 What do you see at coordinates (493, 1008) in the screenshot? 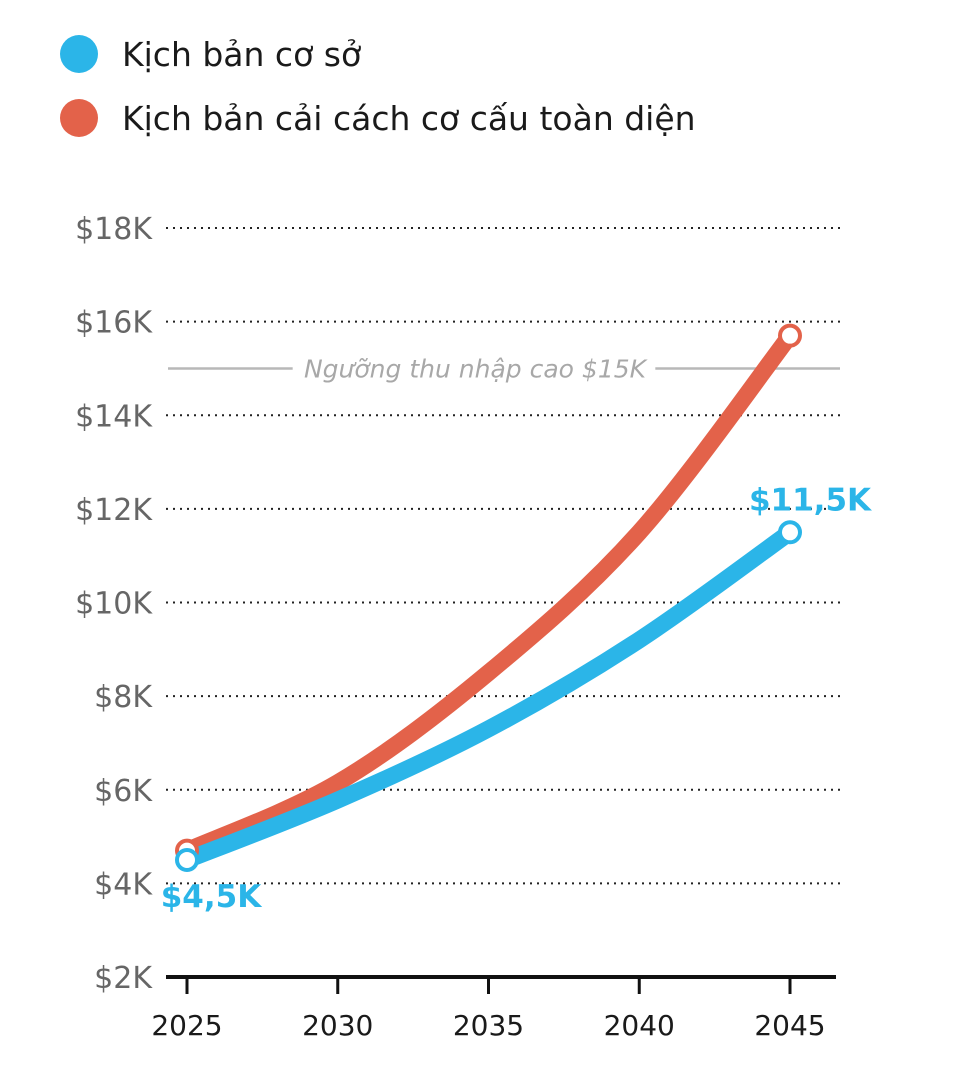
I see `x-axis: 2025 2030 2035 2040 2045` at bounding box center [493, 1008].